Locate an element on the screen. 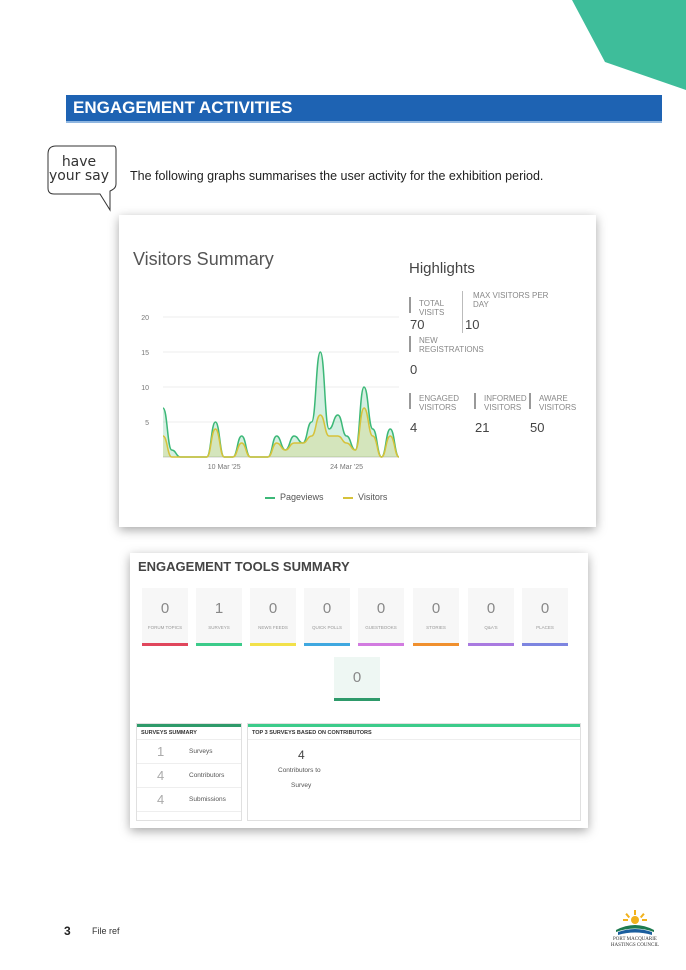 The image size is (686, 970). section-title: ENGAGEMENT ACTIVITIES is located at coordinates (183, 107).